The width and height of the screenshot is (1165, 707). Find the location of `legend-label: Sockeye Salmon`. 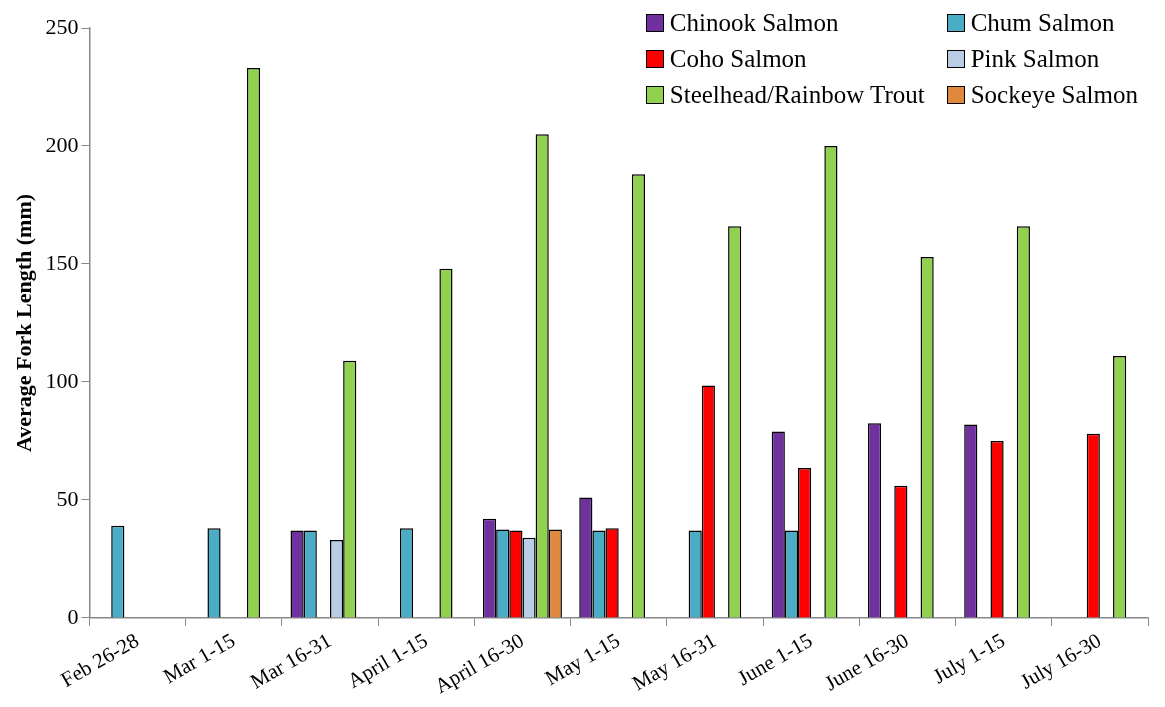

legend-label: Sockeye Salmon is located at coordinates (1054, 95).